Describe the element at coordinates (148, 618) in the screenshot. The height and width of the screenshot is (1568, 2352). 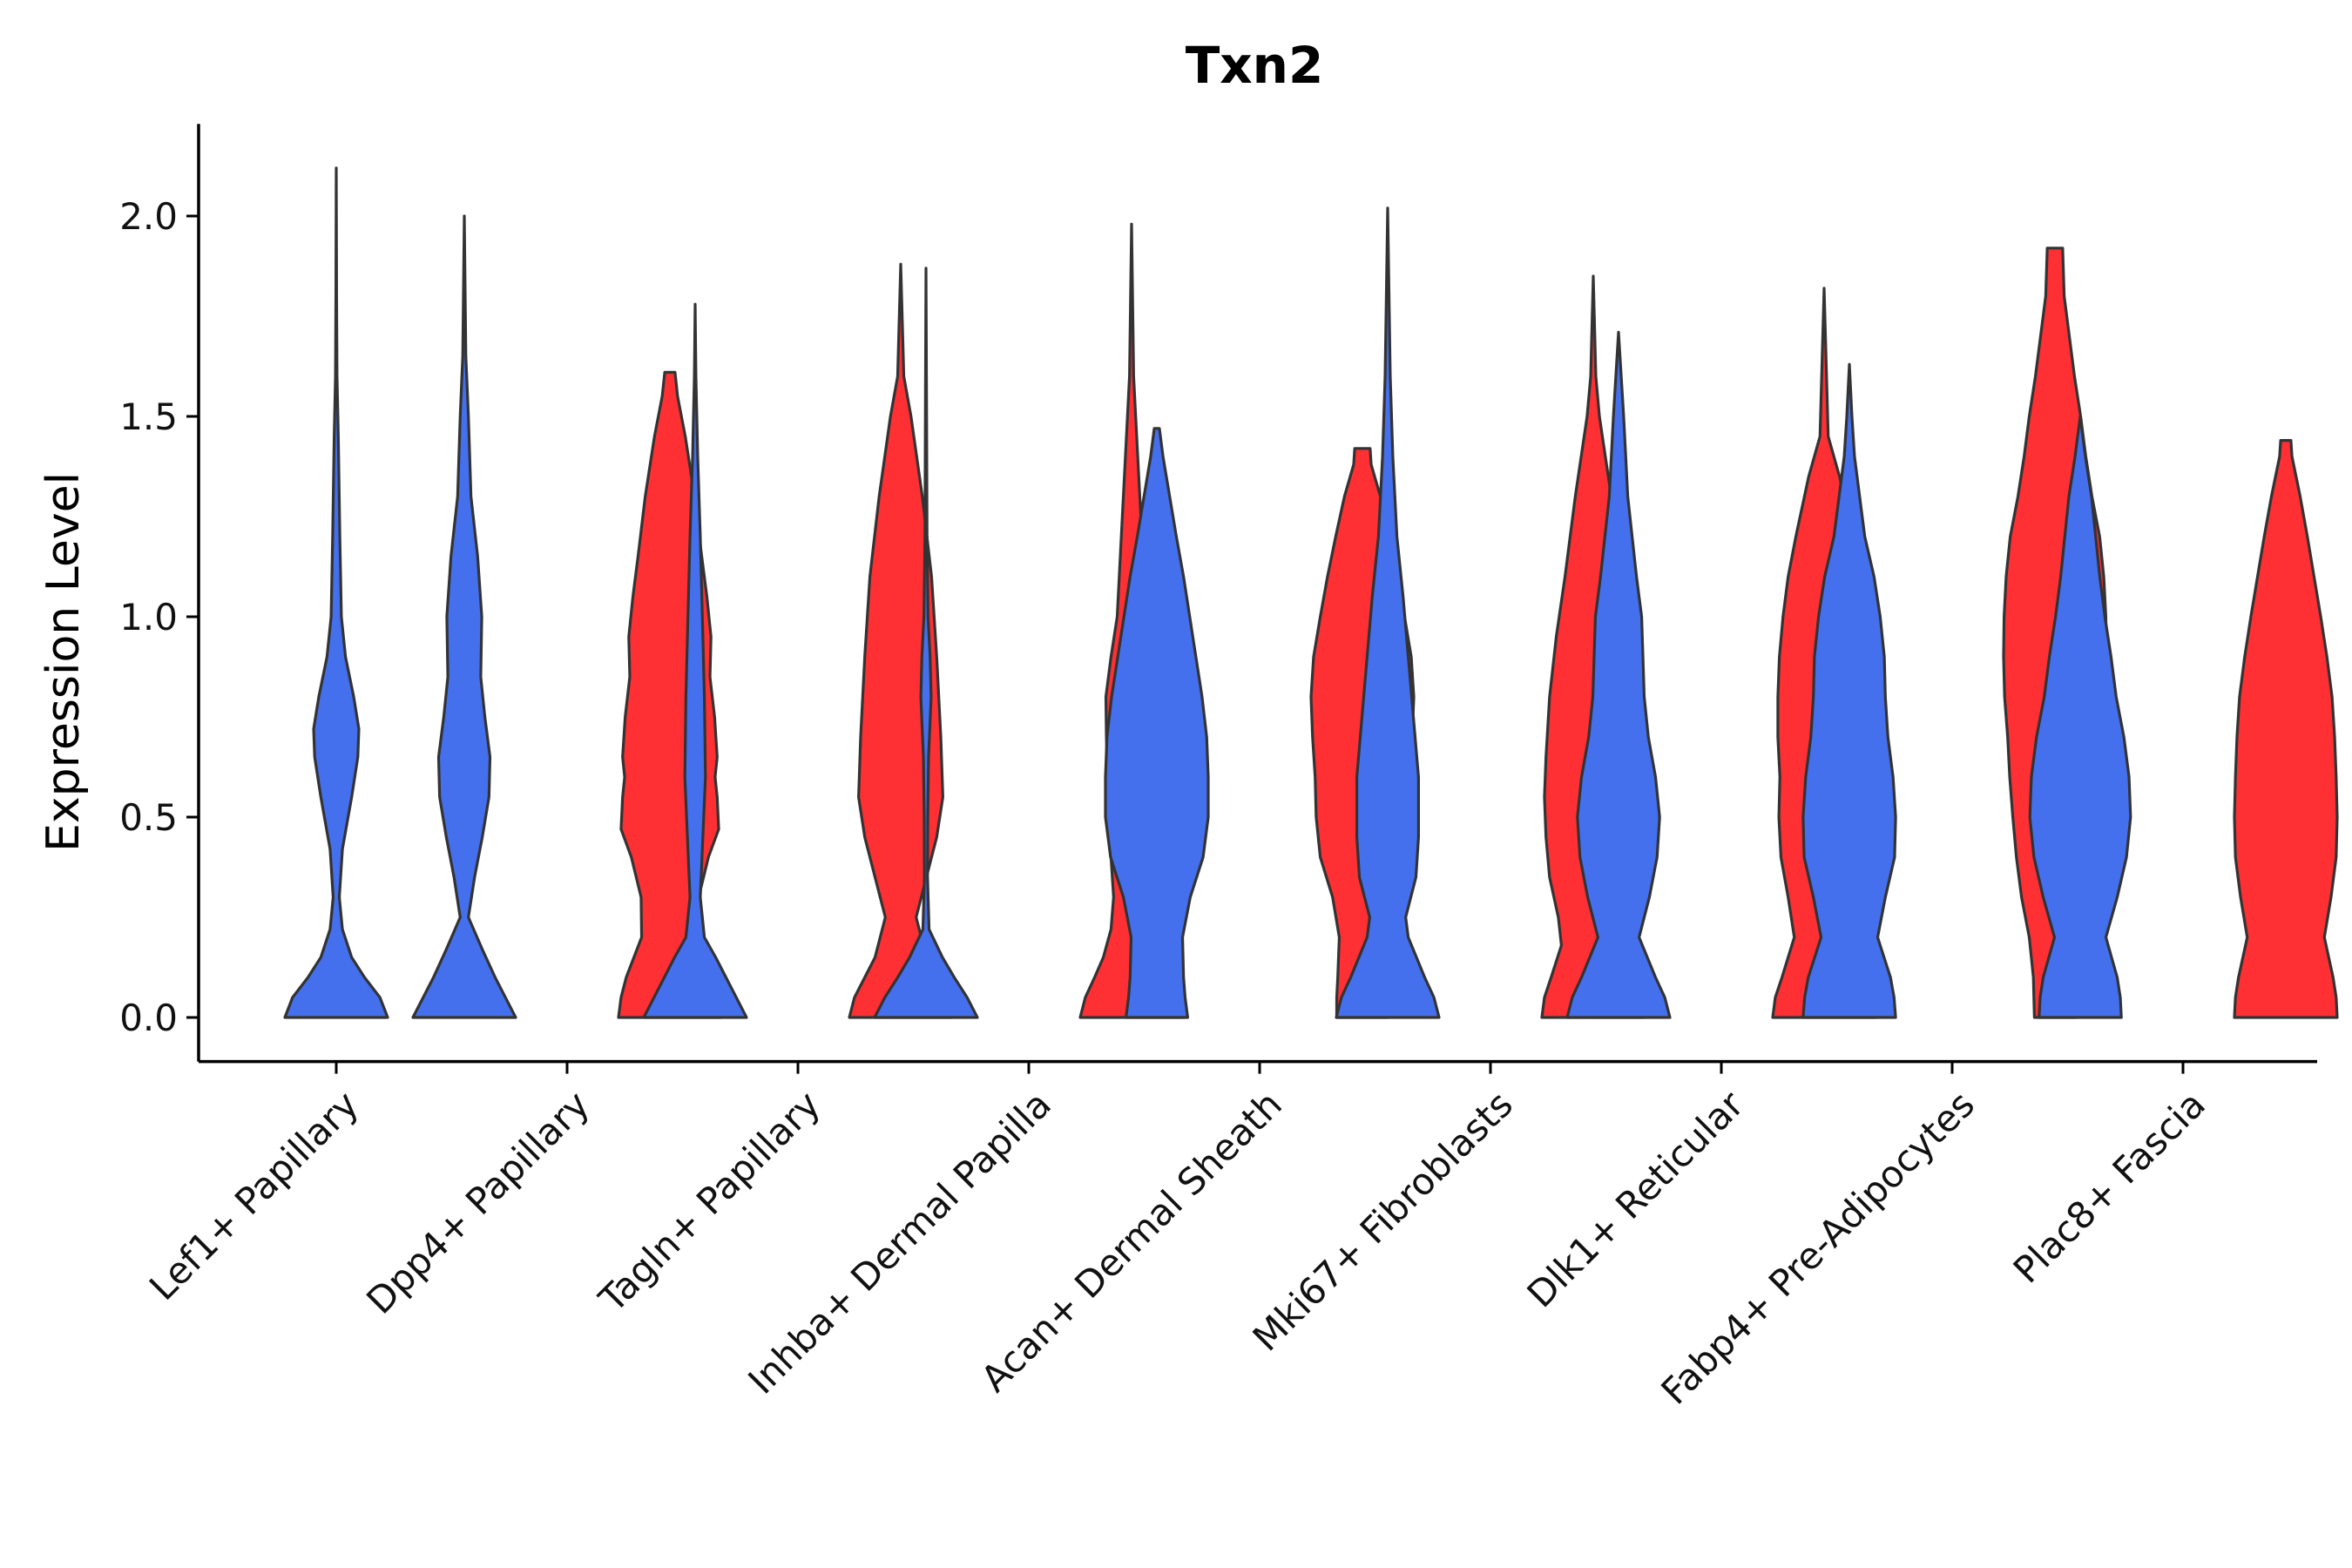
I see `y-tick-label: 1.0` at that location.